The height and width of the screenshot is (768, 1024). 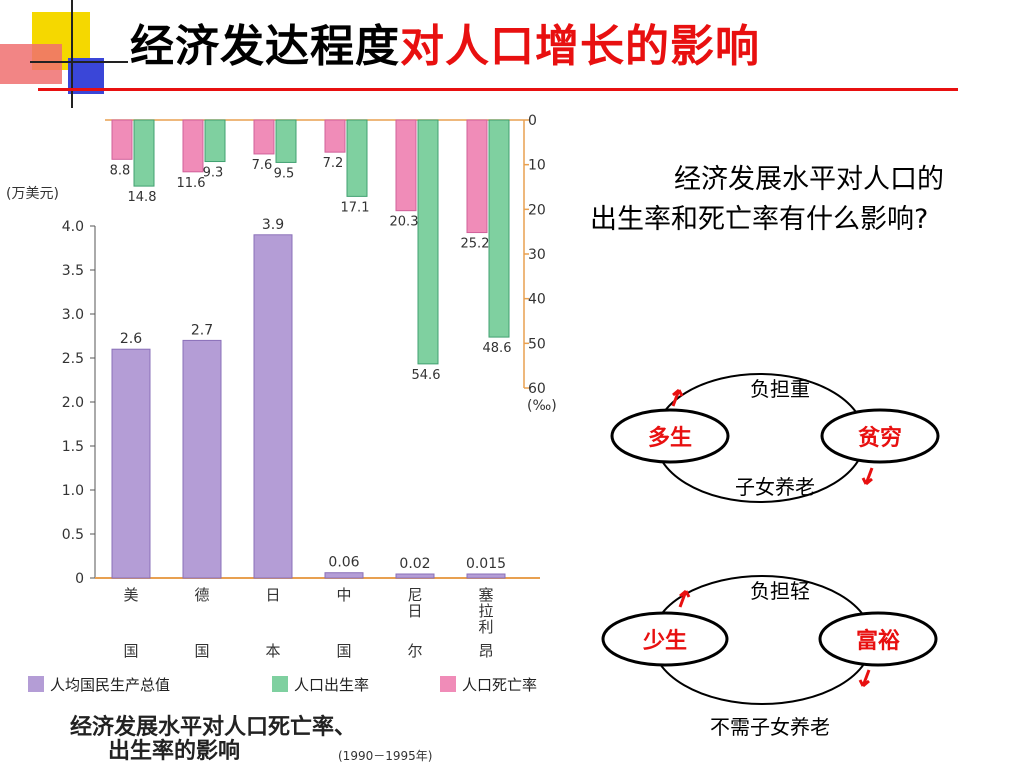 I want to click on cycle-diagram-poor: 多生 贫穷 负担重 子女养老, so click(x=775, y=438).